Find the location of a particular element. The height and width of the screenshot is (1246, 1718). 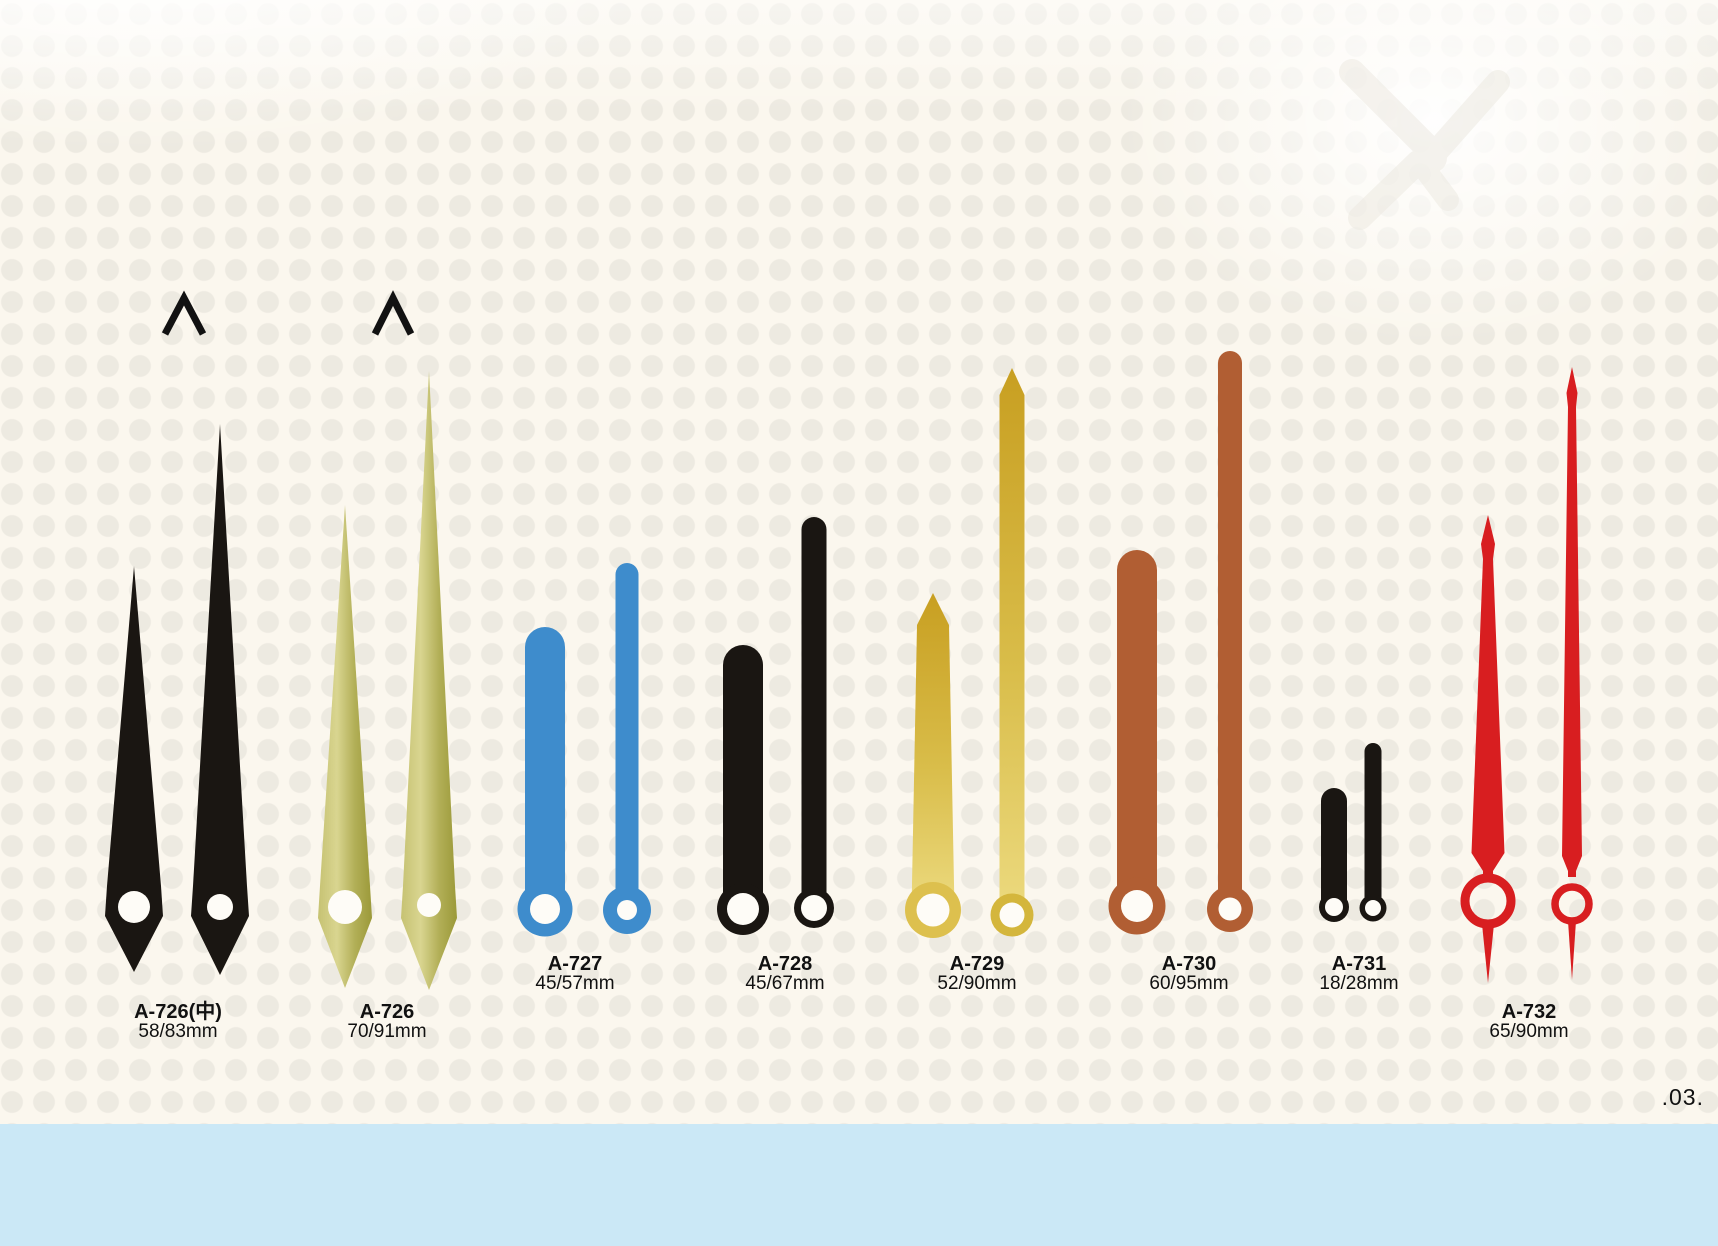

product-label: A-731 18/28mm is located at coordinates (1359, 973).